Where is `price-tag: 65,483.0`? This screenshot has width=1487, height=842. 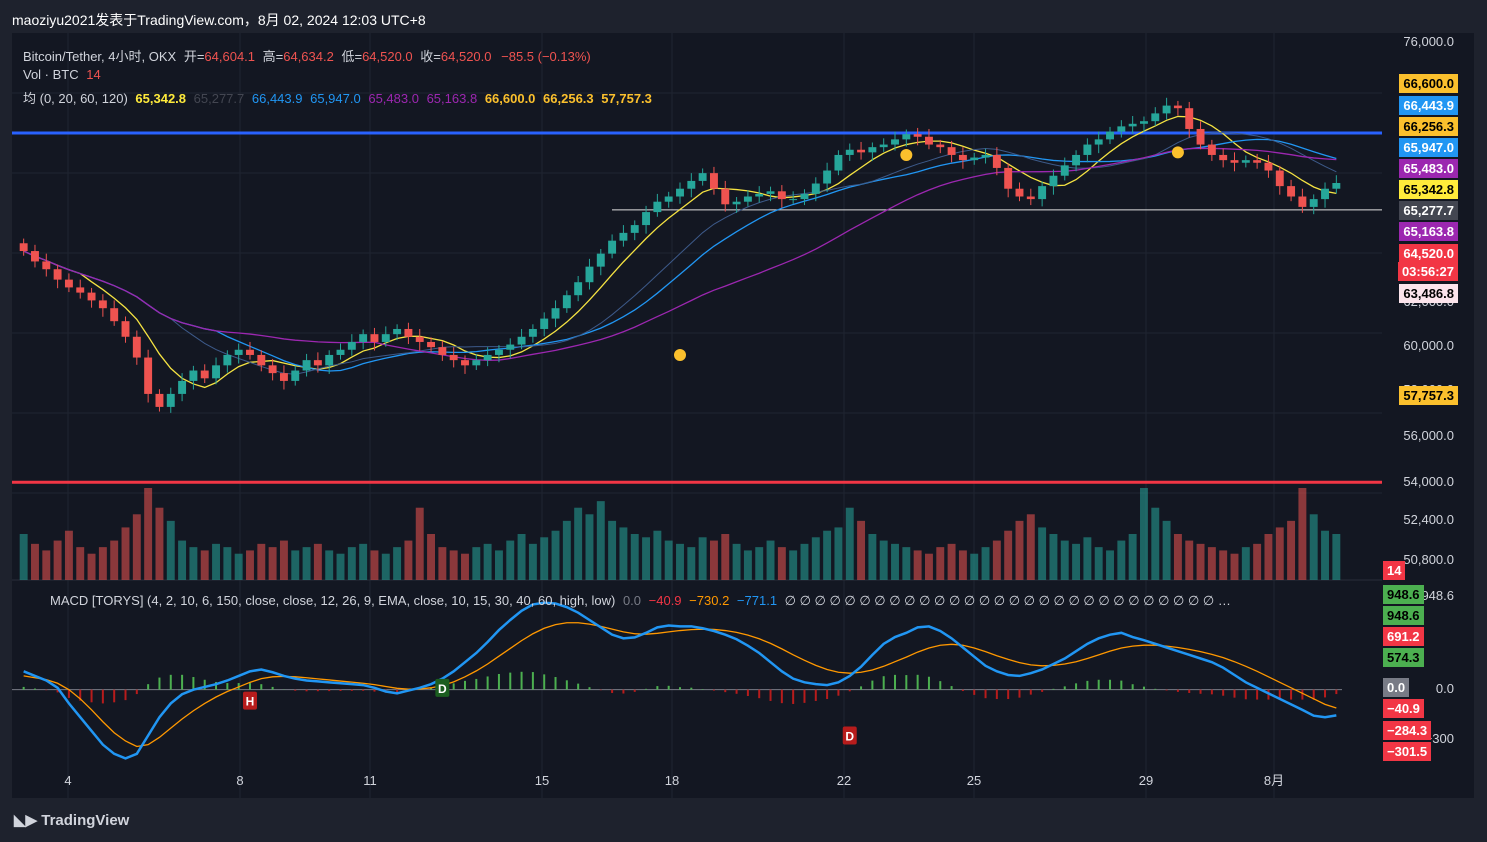
price-tag: 65,483.0 is located at coordinates (1428, 168).